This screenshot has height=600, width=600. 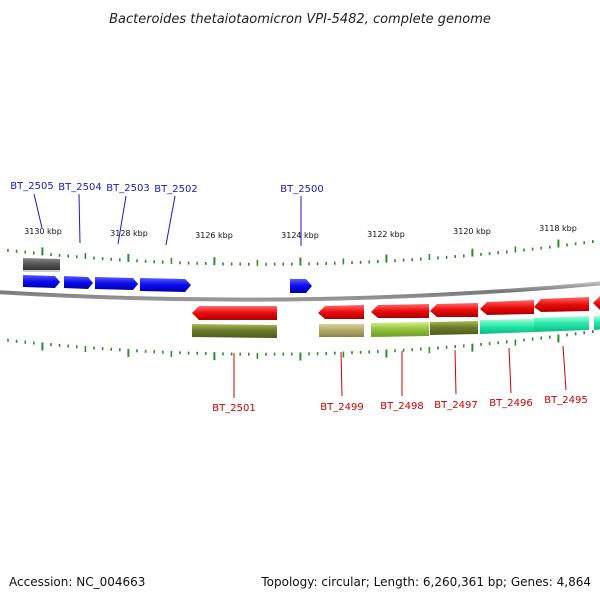 What do you see at coordinates (234, 313) in the screenshot?
I see `gene-arrow-bt2501` at bounding box center [234, 313].